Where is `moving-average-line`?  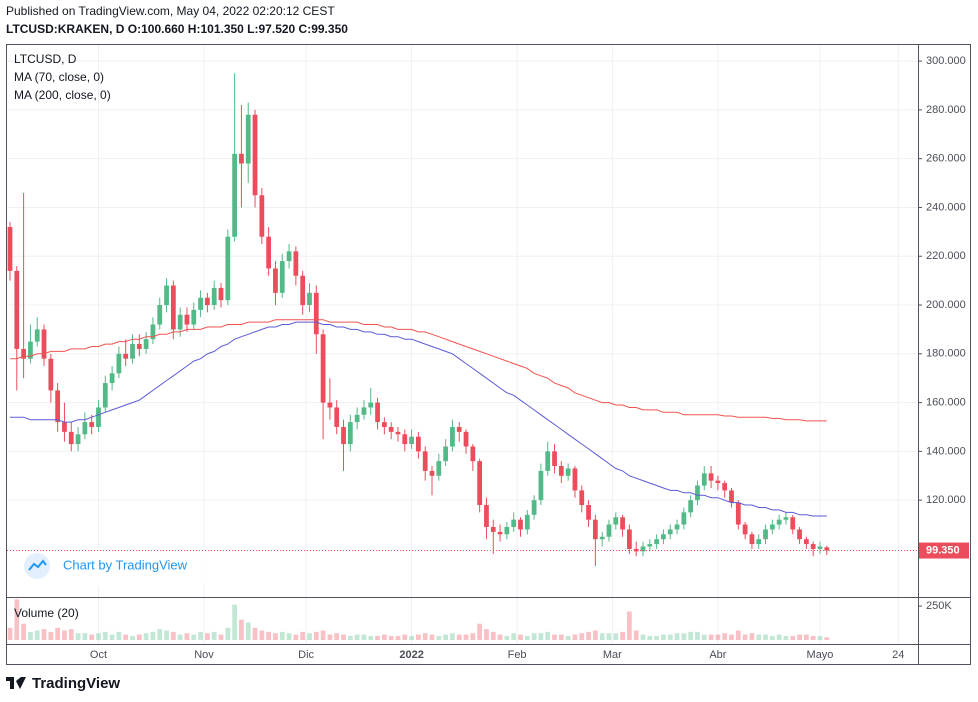 moving-average-line is located at coordinates (418, 370).